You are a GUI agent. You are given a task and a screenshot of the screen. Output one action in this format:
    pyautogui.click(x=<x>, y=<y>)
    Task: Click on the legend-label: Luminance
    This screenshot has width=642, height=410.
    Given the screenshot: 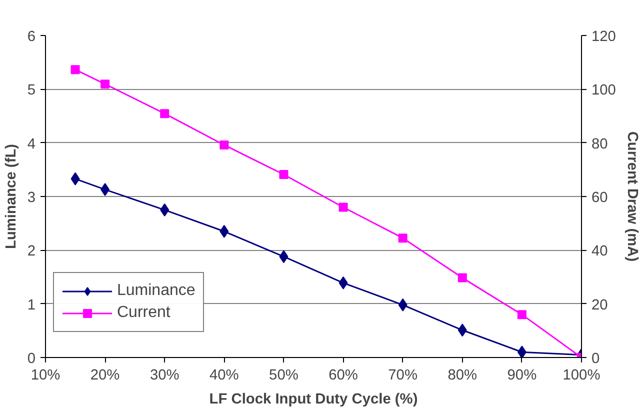 What is the action you would take?
    pyautogui.click(x=156, y=291)
    